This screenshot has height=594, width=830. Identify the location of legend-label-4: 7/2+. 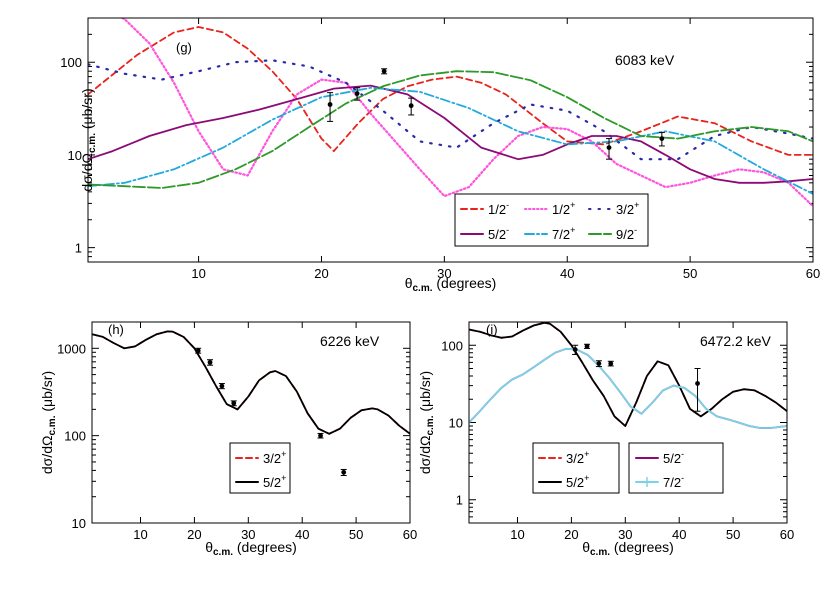
(563, 233).